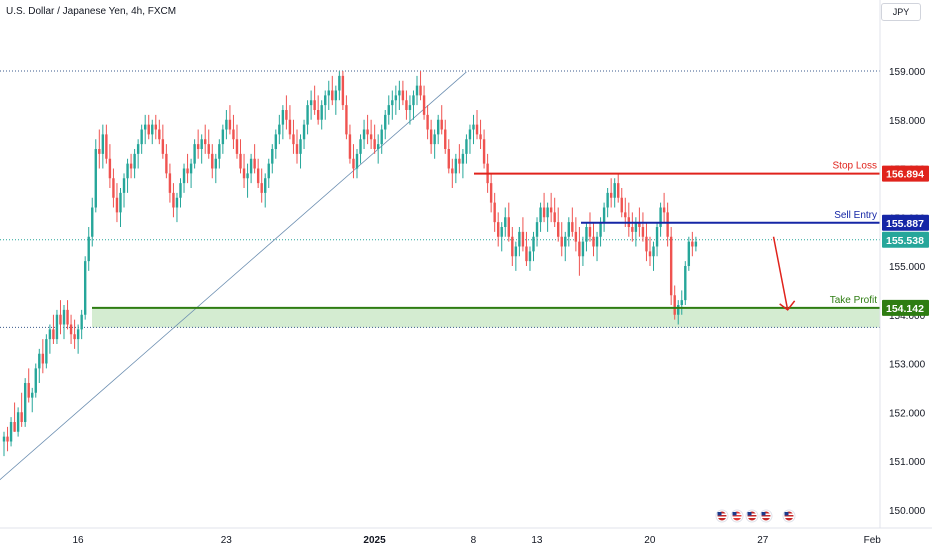 The width and height of the screenshot is (932, 550). What do you see at coordinates (780, 273) in the screenshot?
I see `sell-arrow-shaft` at bounding box center [780, 273].